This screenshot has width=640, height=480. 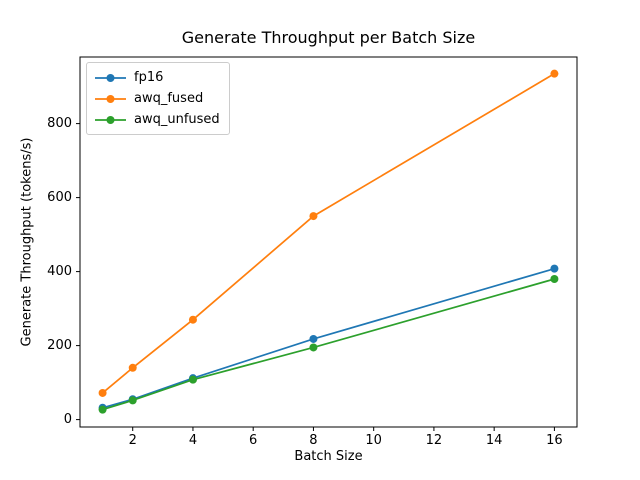 I want to click on legend-item-label: awq_unfused, so click(x=177, y=119).